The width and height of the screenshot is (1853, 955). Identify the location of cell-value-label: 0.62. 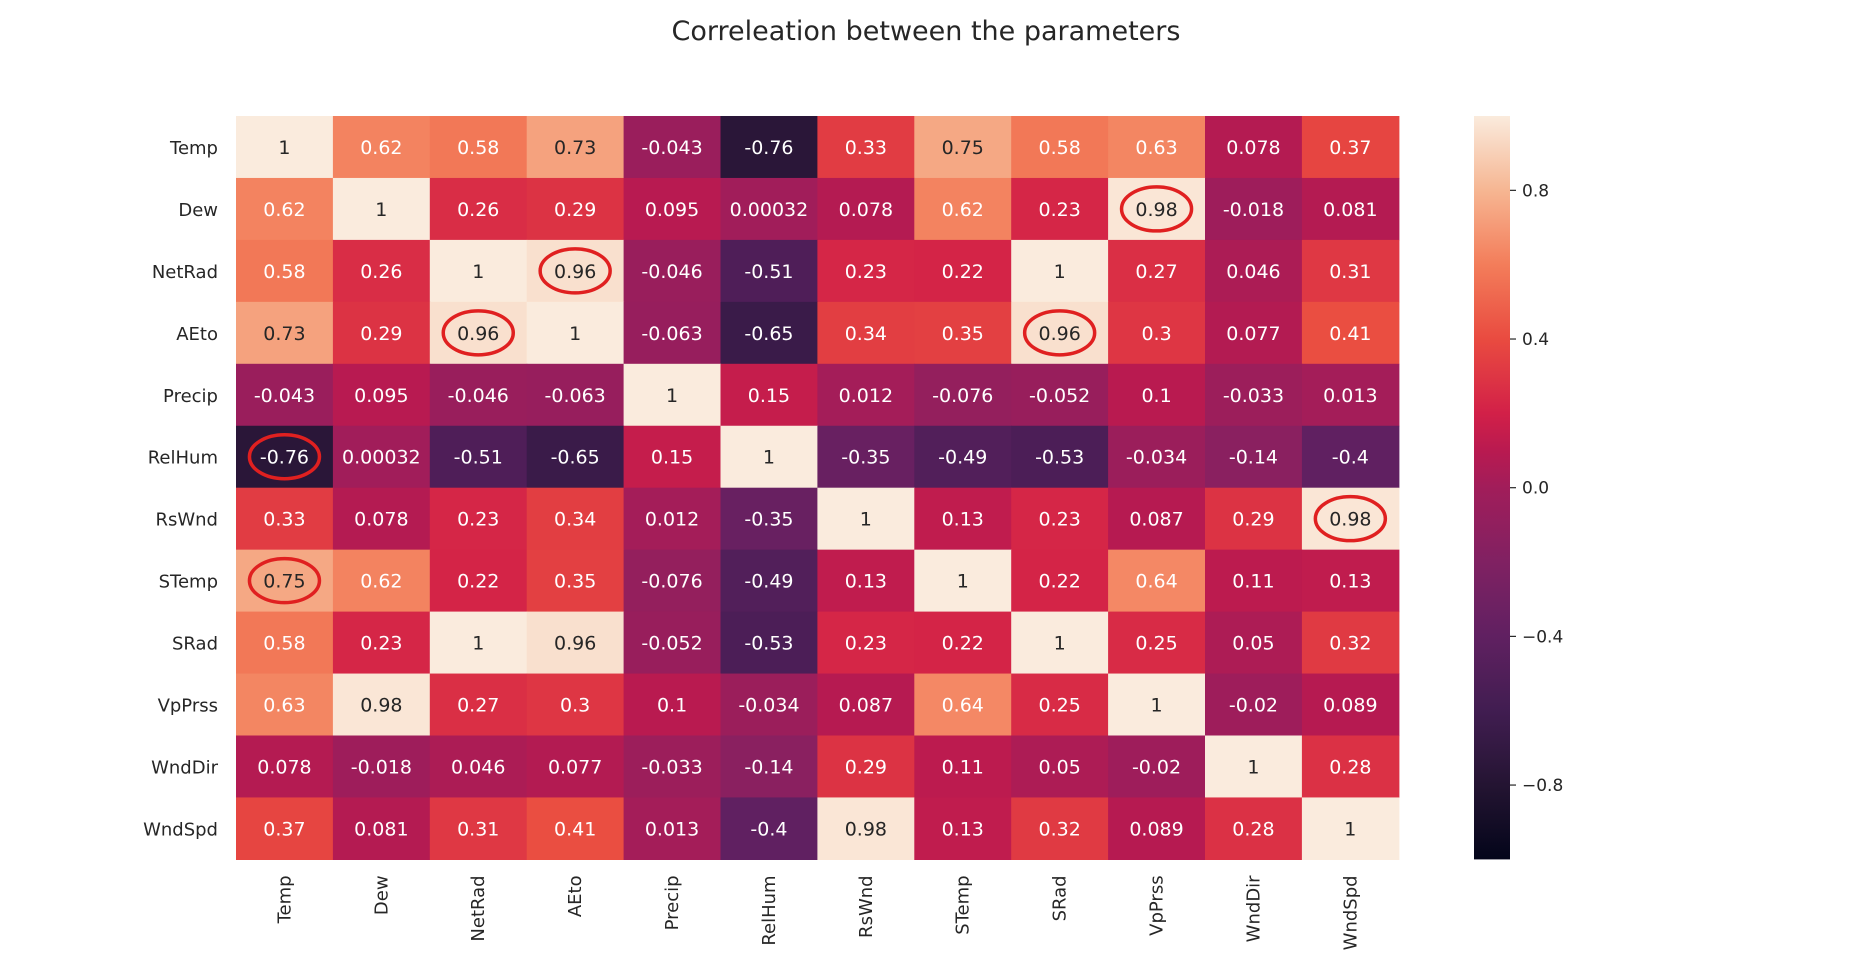
(381, 148).